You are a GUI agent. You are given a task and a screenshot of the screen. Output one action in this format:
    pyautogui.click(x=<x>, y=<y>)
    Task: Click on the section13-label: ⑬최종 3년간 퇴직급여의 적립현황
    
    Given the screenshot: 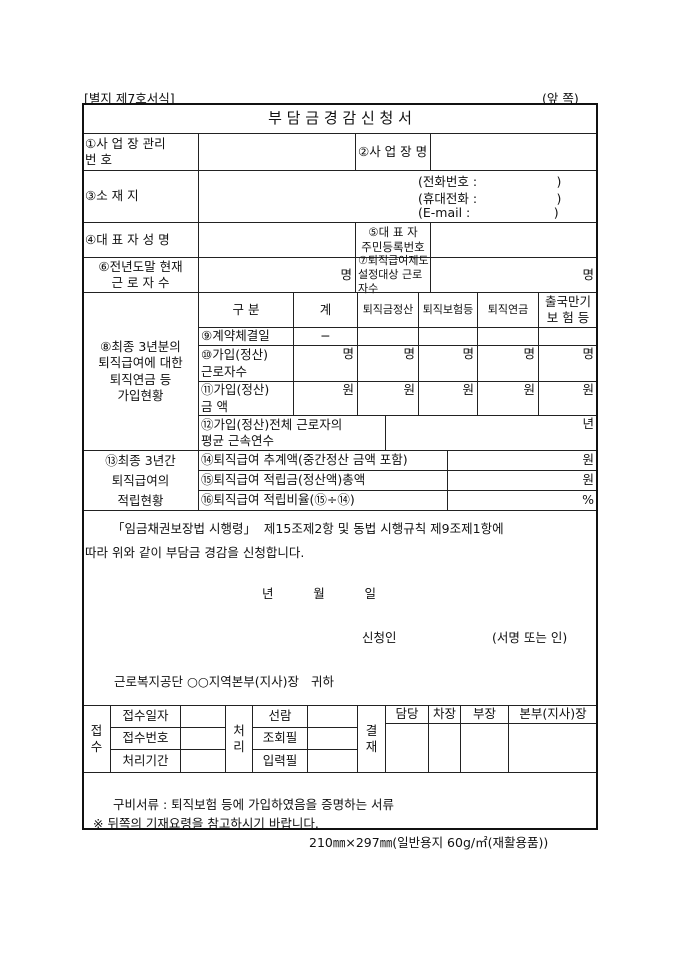 What is the action you would take?
    pyautogui.click(x=140, y=480)
    